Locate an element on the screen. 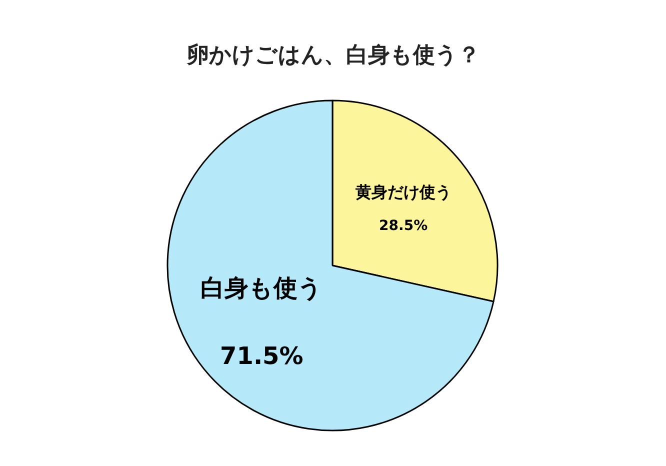 The height and width of the screenshot is (466, 666). data-label: 71.5% is located at coordinates (262, 356).